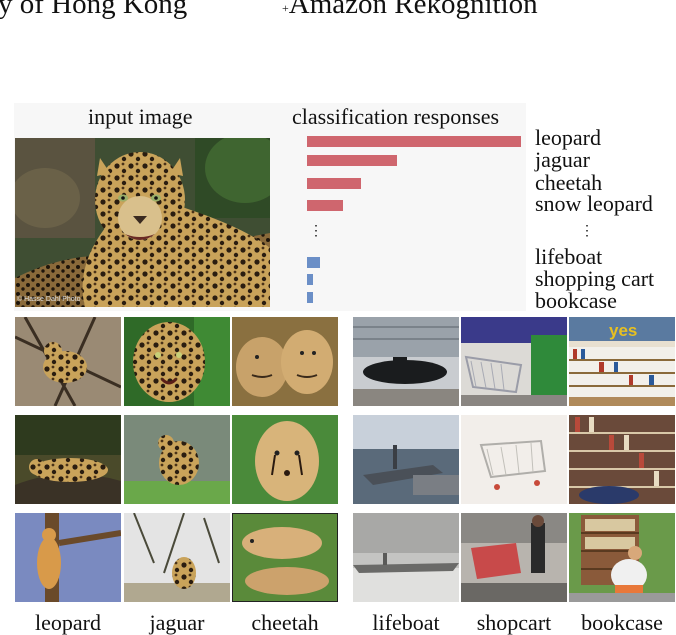  I want to click on input-image-title: input image, so click(140, 116).